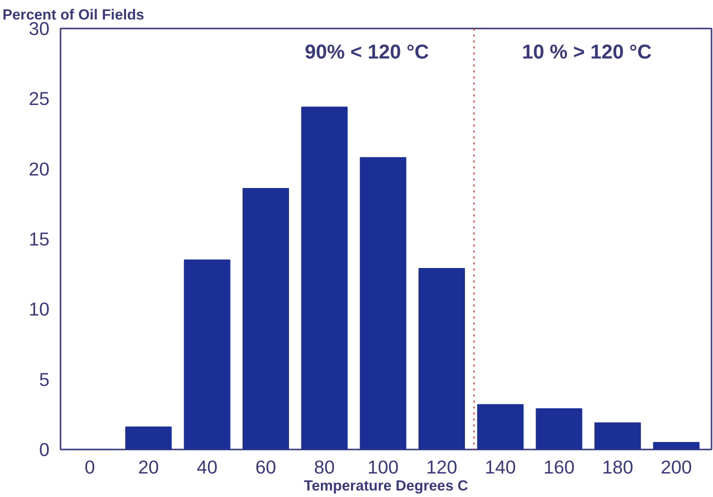 The width and height of the screenshot is (713, 497). What do you see at coordinates (39, 169) in the screenshot?
I see `y-tick-label: 20` at bounding box center [39, 169].